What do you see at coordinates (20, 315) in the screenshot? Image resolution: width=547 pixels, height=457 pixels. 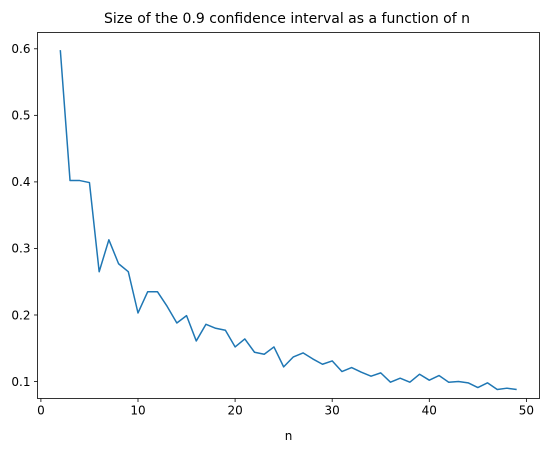 I see `y-tick-label: 0.2` at bounding box center [20, 315].